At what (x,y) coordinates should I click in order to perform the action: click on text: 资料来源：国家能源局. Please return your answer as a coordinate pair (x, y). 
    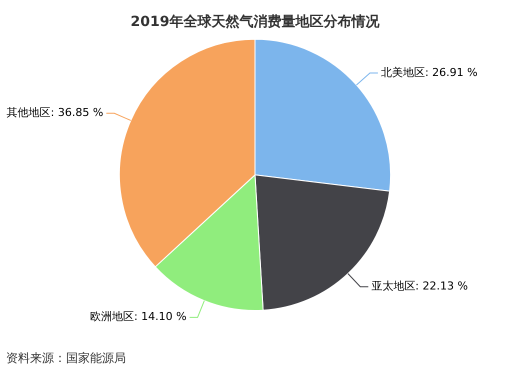
    Looking at the image, I should click on (66, 358).